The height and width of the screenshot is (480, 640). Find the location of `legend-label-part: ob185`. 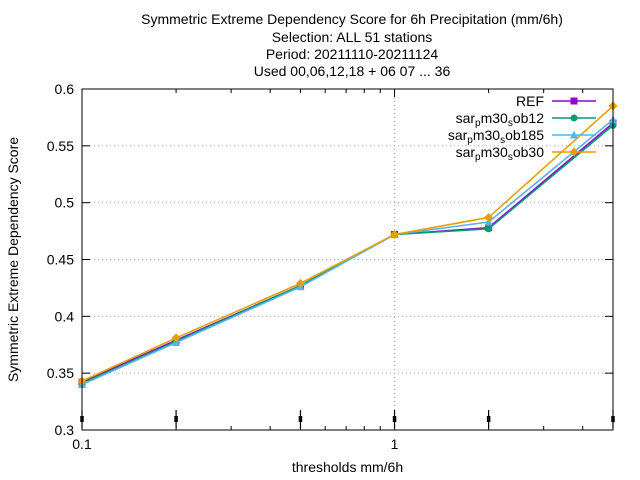

legend-label-part: ob185 is located at coordinates (524, 135).